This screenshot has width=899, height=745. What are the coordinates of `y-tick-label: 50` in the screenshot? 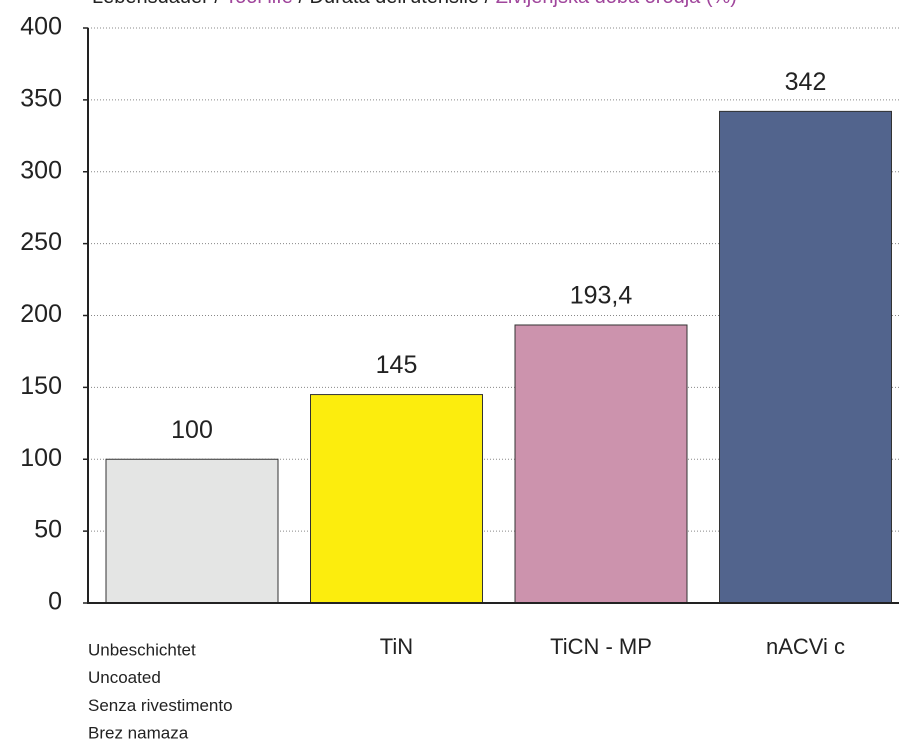 It's located at (48, 530).